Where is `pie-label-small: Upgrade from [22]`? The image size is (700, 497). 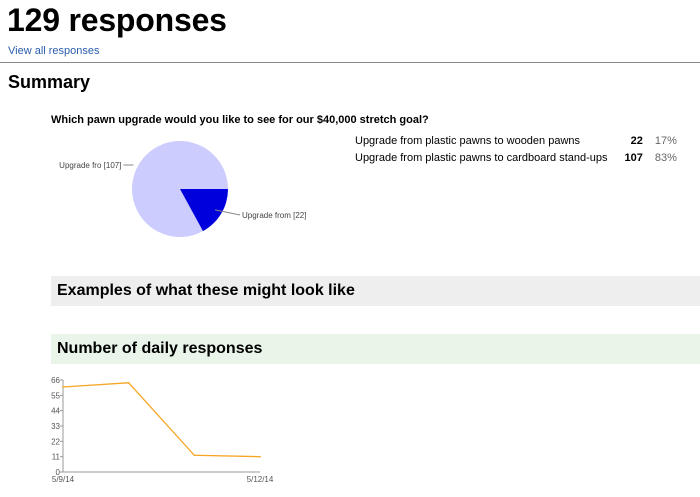
pie-label-small: Upgrade from [22] is located at coordinates (274, 215).